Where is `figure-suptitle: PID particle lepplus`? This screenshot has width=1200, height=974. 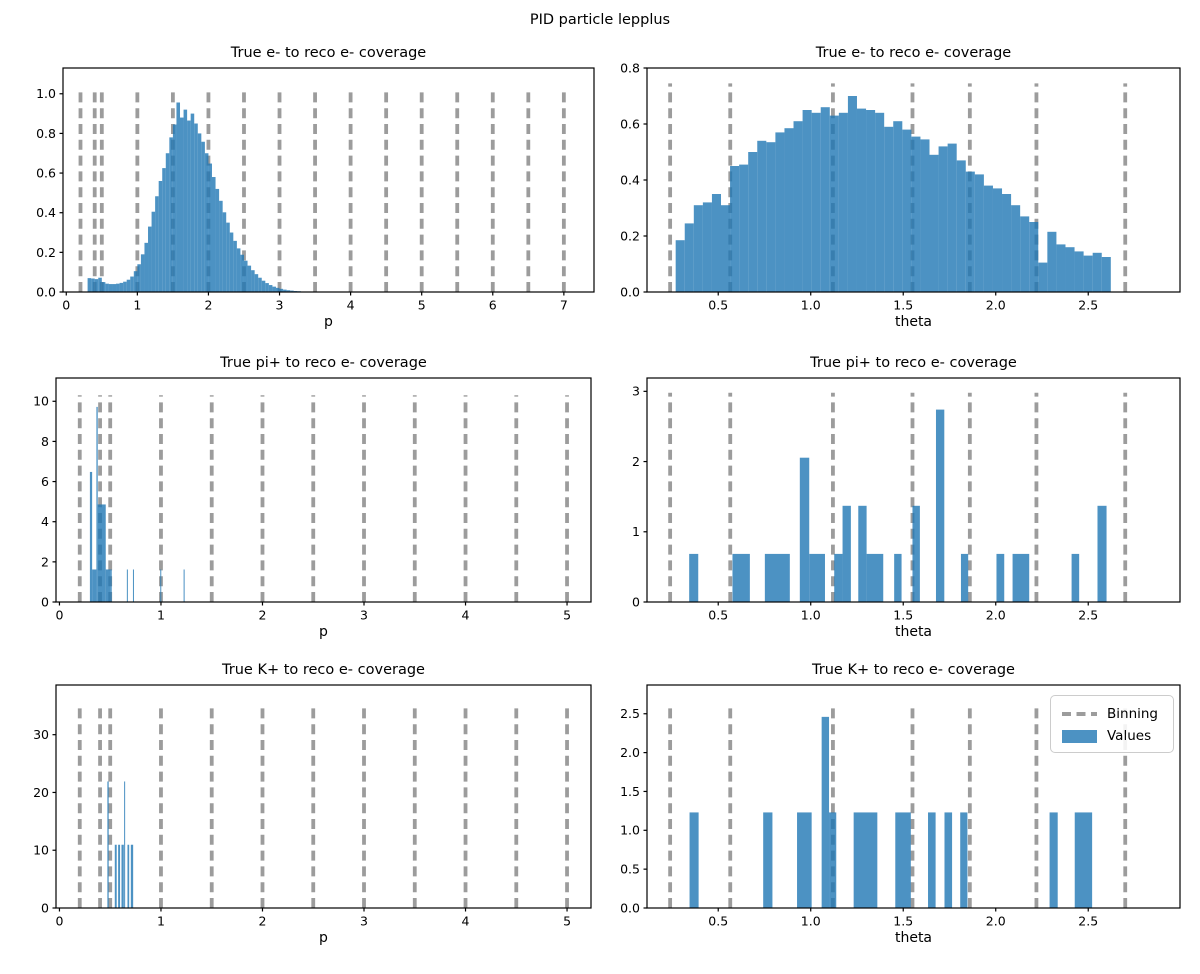 figure-suptitle: PID particle lepplus is located at coordinates (600, 20).